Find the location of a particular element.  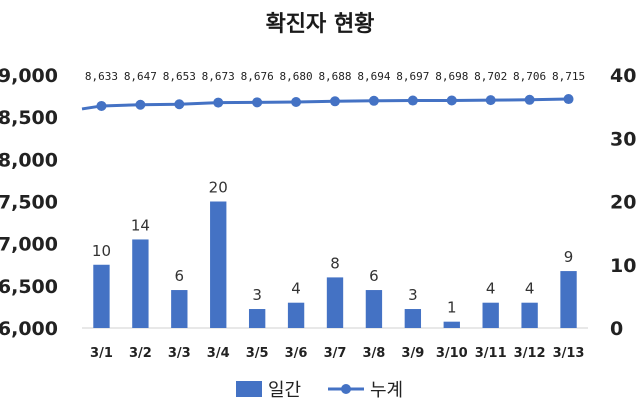

x-tick-label: 3/1 is located at coordinates (101, 353).